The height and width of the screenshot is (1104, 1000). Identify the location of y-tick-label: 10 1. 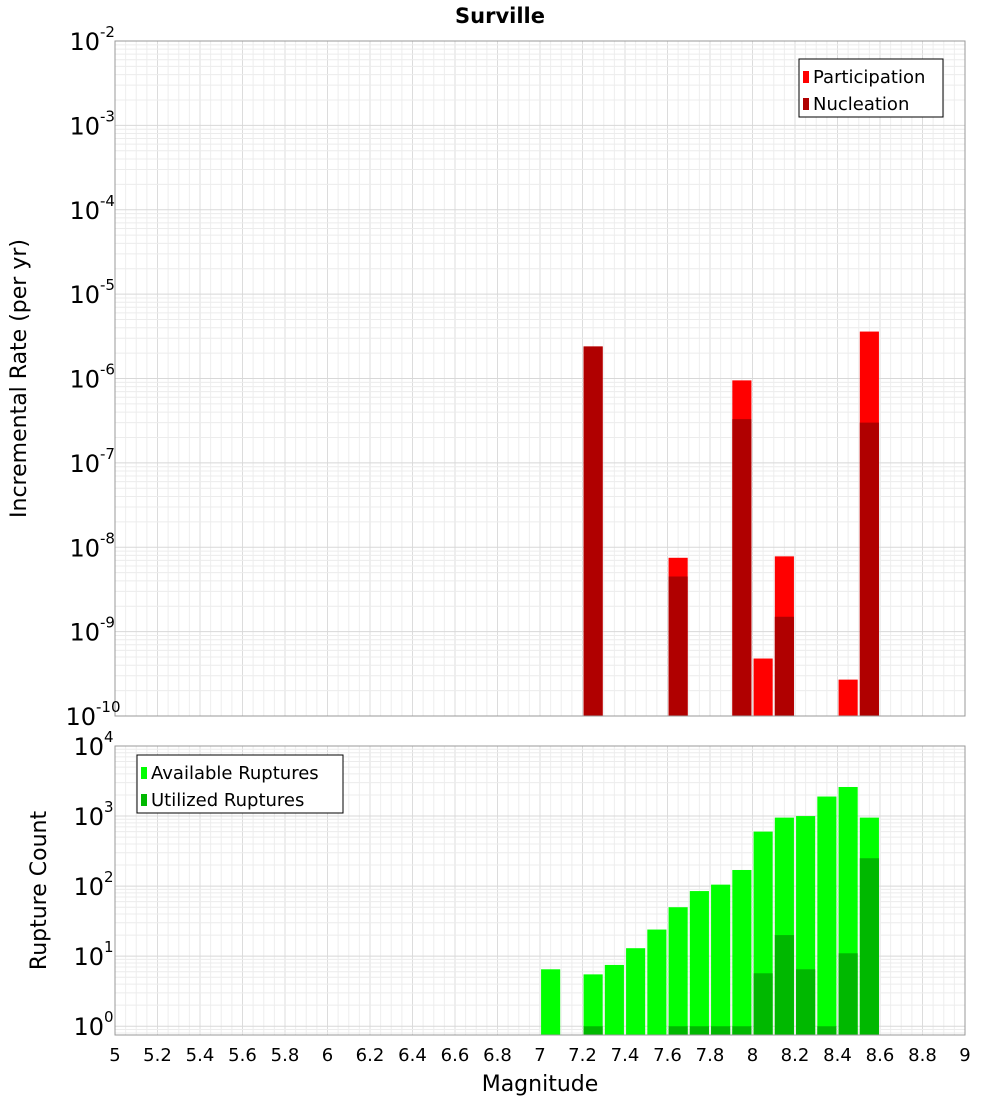
(93, 954).